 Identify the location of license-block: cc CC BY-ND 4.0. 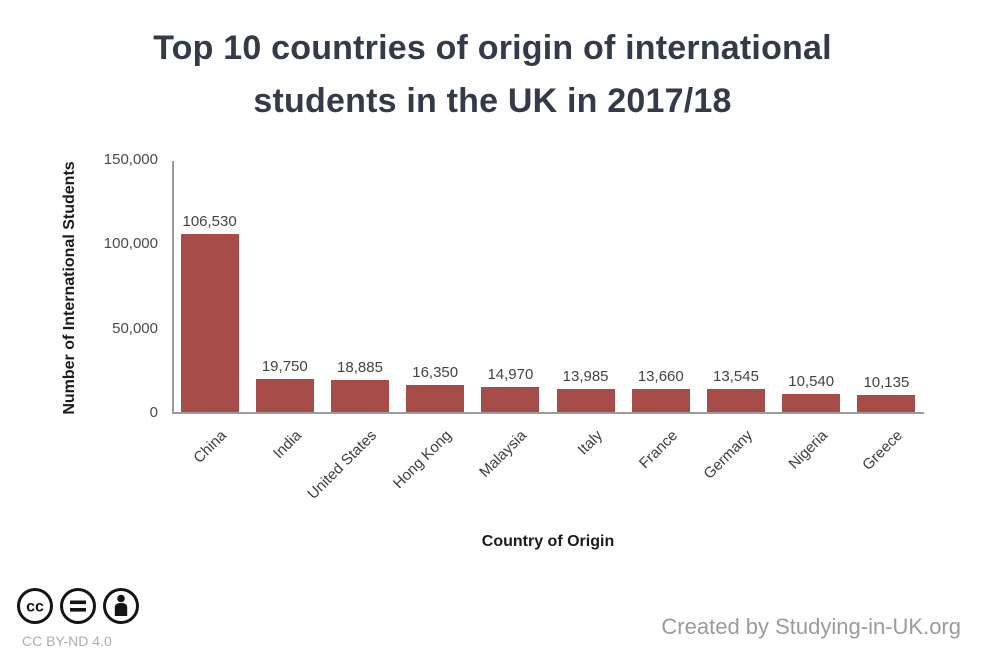
(78, 618).